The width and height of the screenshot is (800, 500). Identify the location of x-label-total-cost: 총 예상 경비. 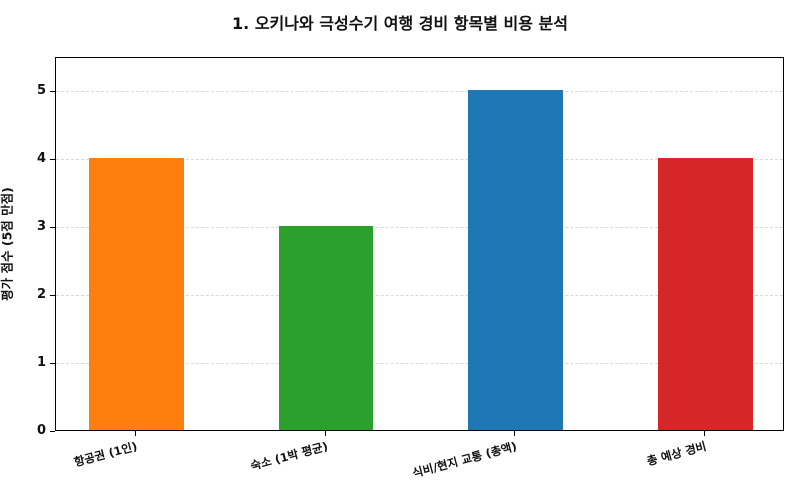
(676, 453).